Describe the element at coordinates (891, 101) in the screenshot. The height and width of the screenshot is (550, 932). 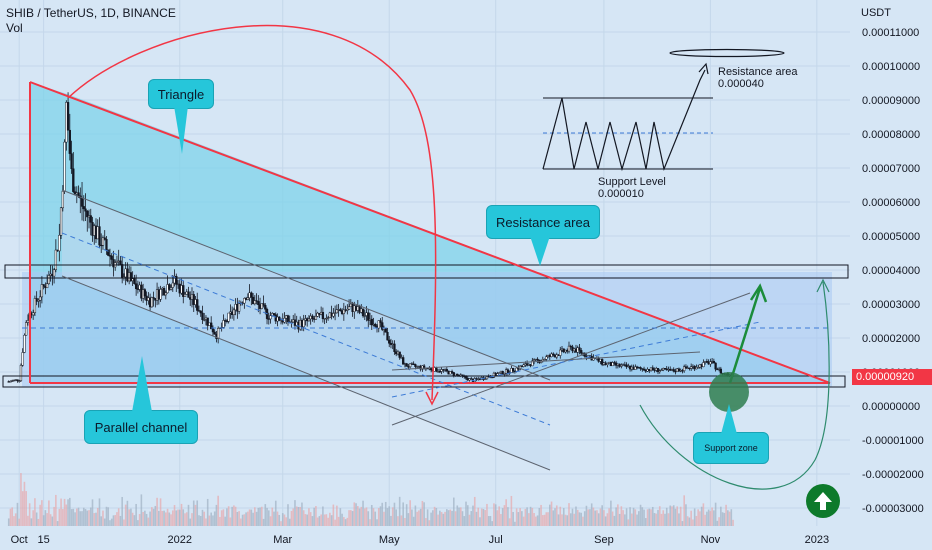
I see `y-tick-label: 0.00009000` at that location.